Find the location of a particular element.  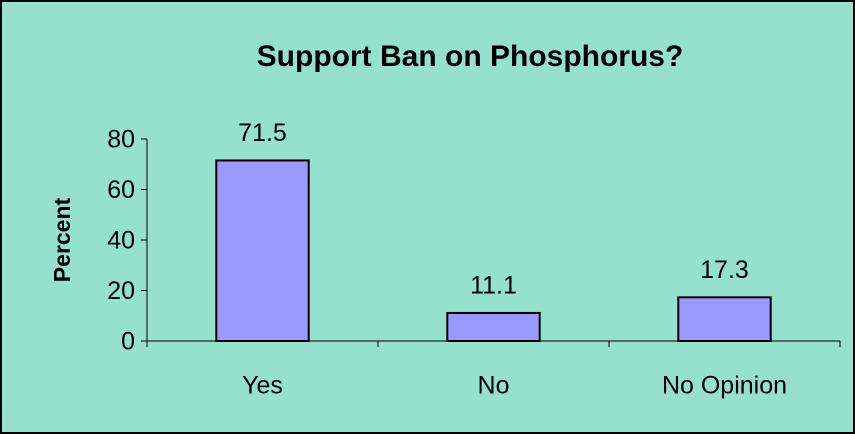

data-label: 17.3 is located at coordinates (724, 270).